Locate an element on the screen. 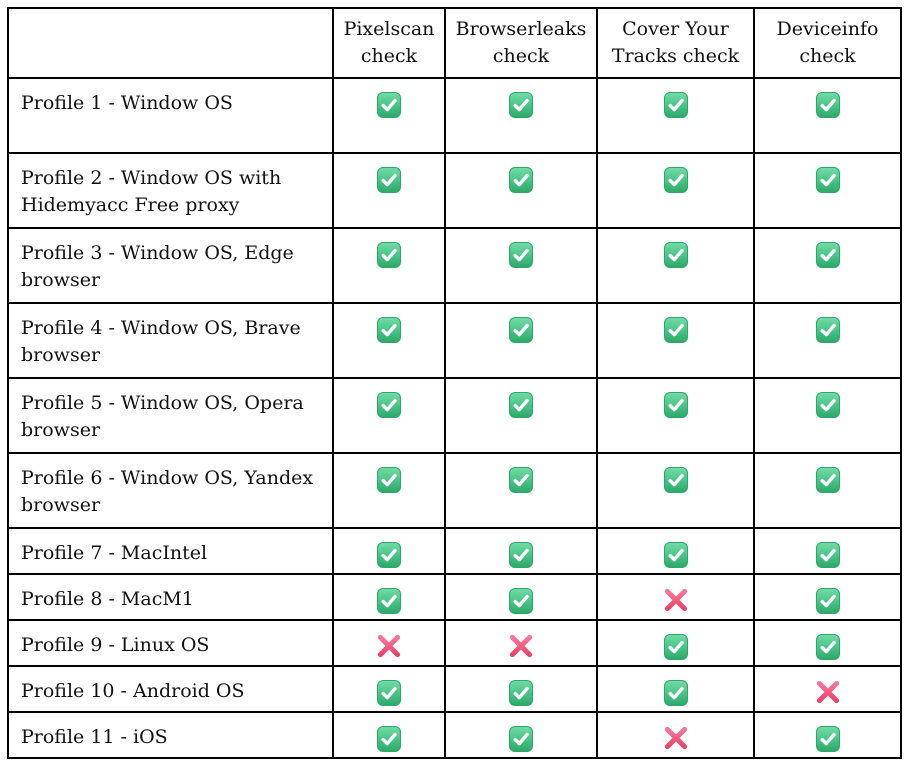 This screenshot has height=770, width=908. table-row: Profile 1 - Window OS is located at coordinates (454, 115).